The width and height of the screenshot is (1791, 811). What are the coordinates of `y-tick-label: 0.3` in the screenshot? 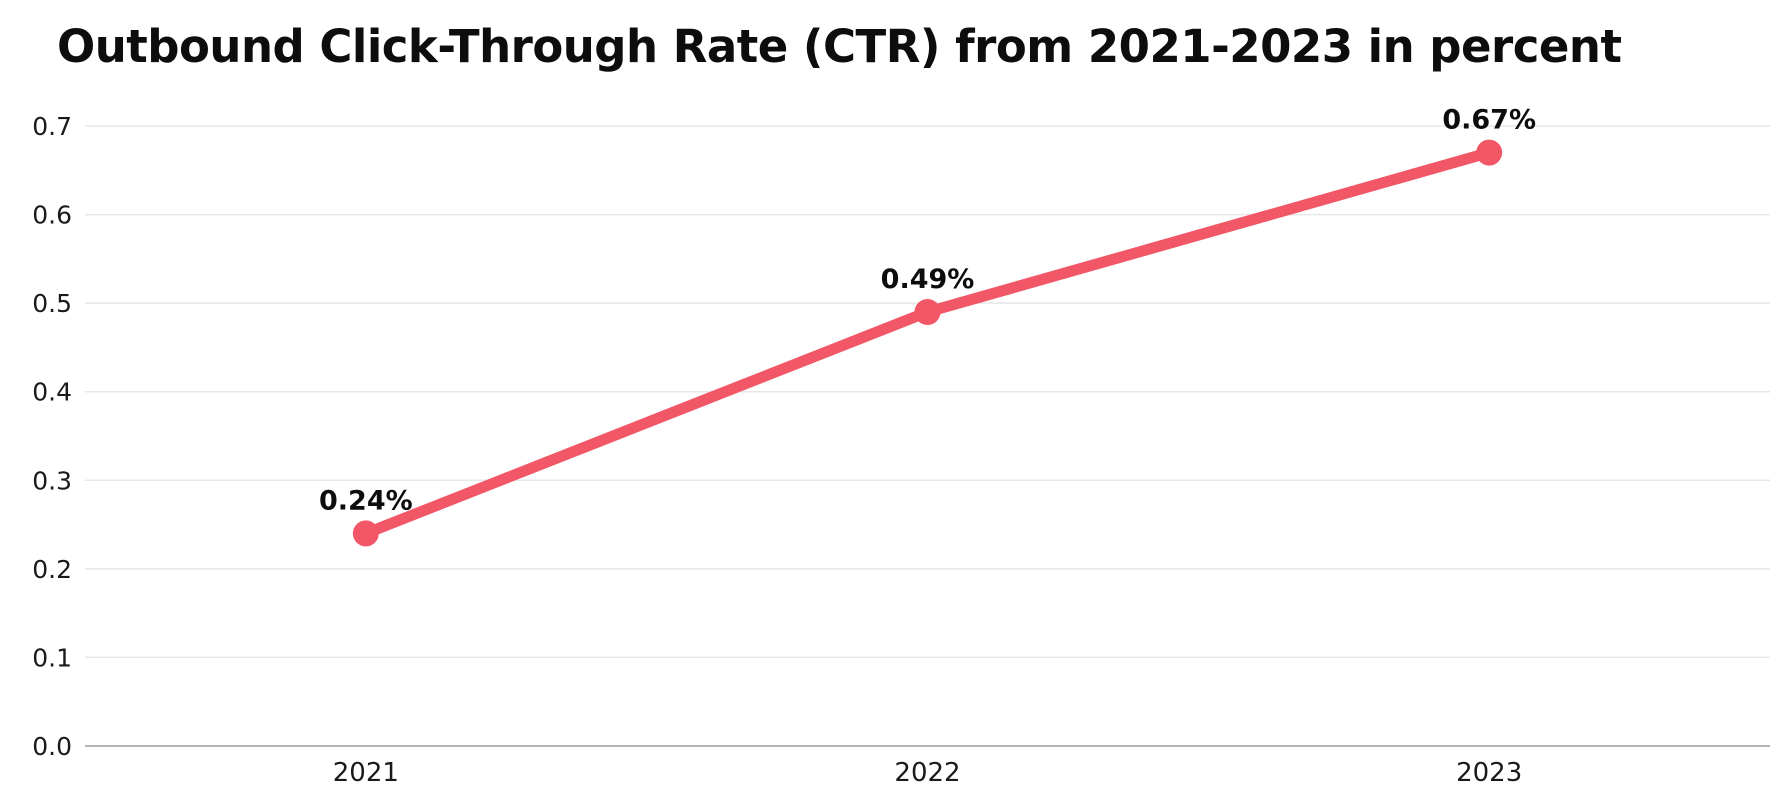 It's located at (52, 480).